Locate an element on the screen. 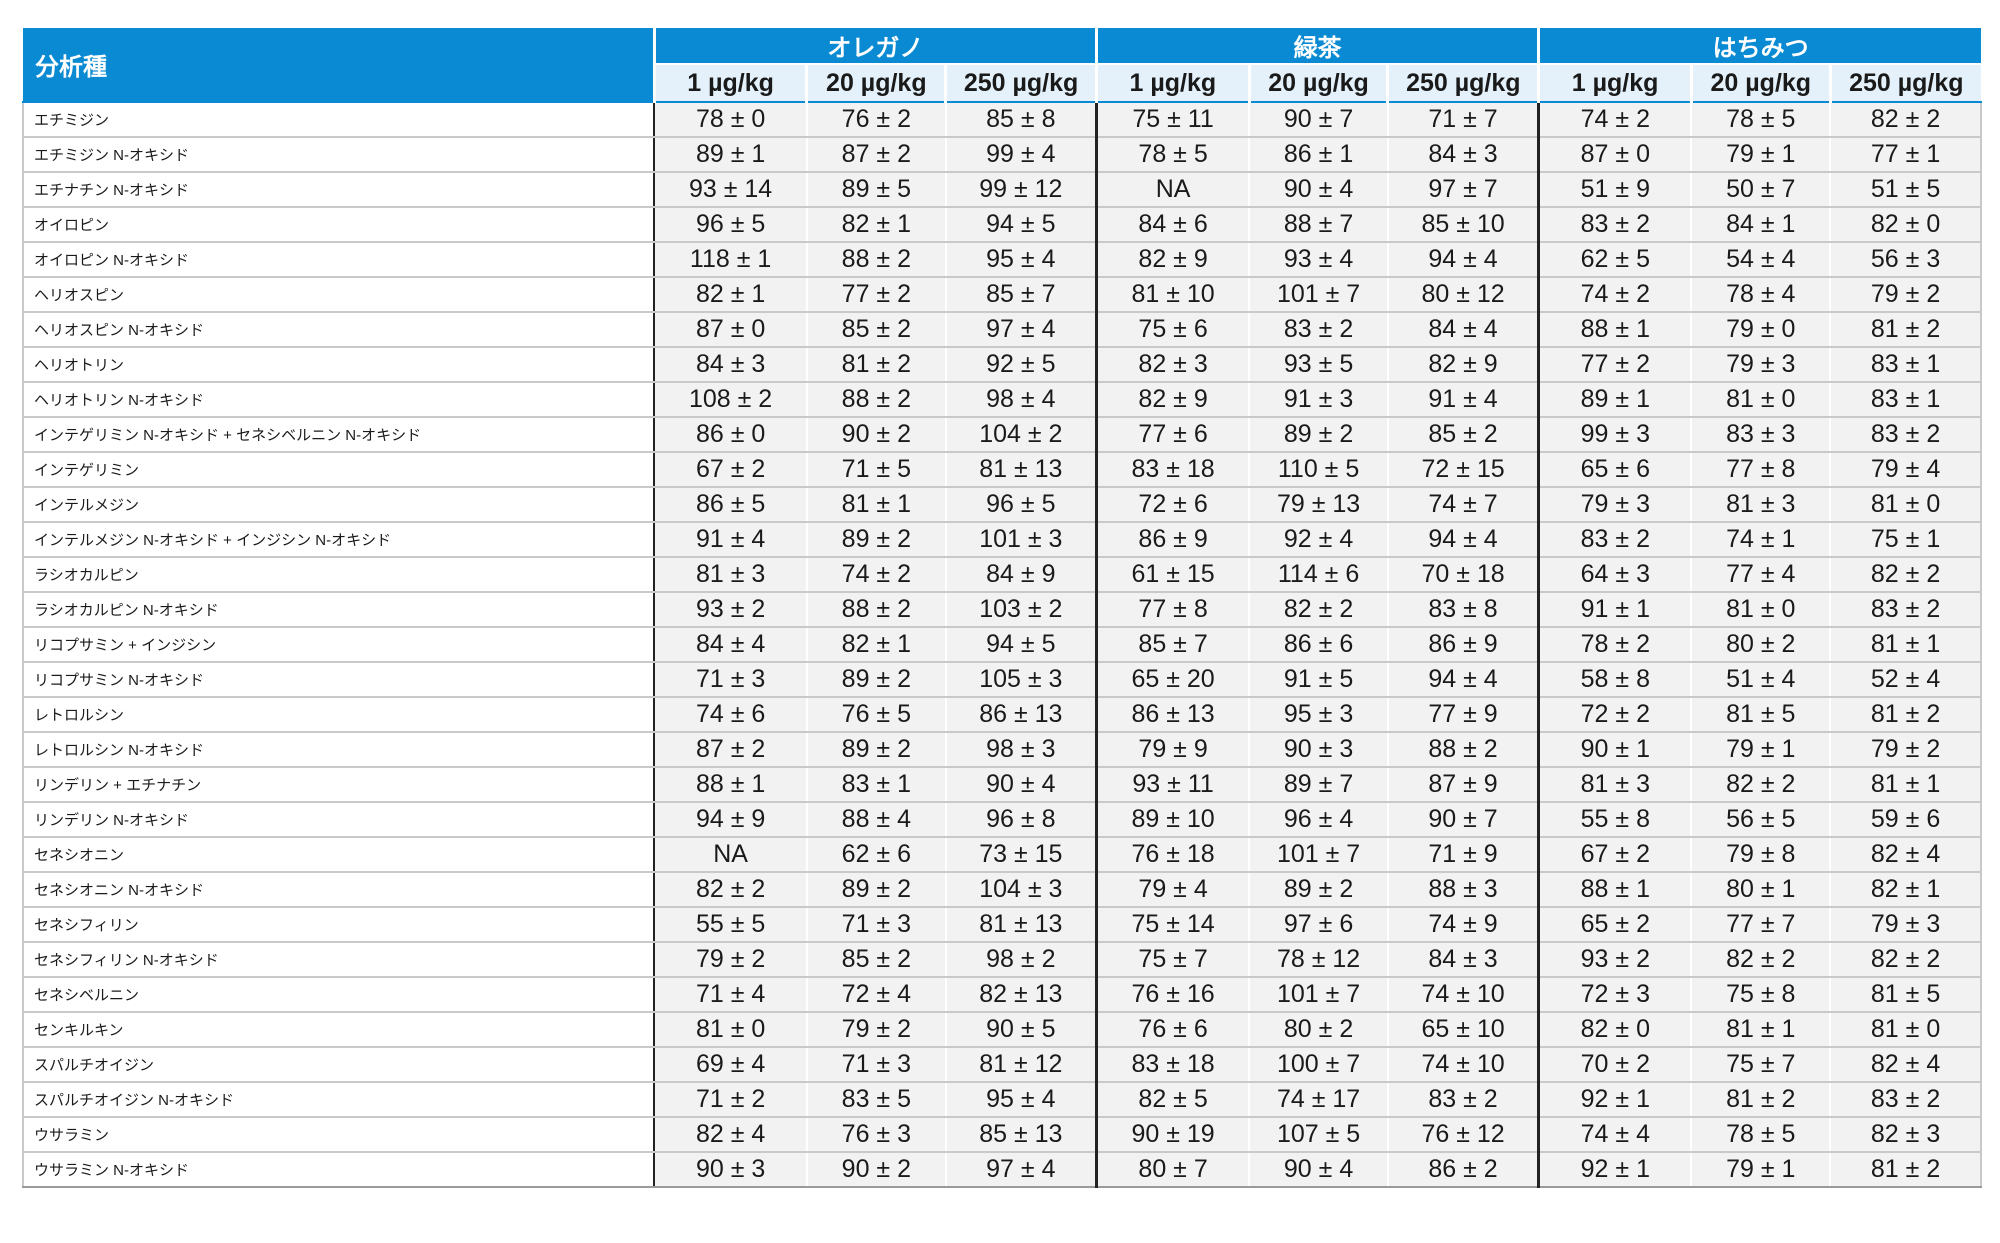  recovery-value: 108 ± 2 is located at coordinates (731, 400).